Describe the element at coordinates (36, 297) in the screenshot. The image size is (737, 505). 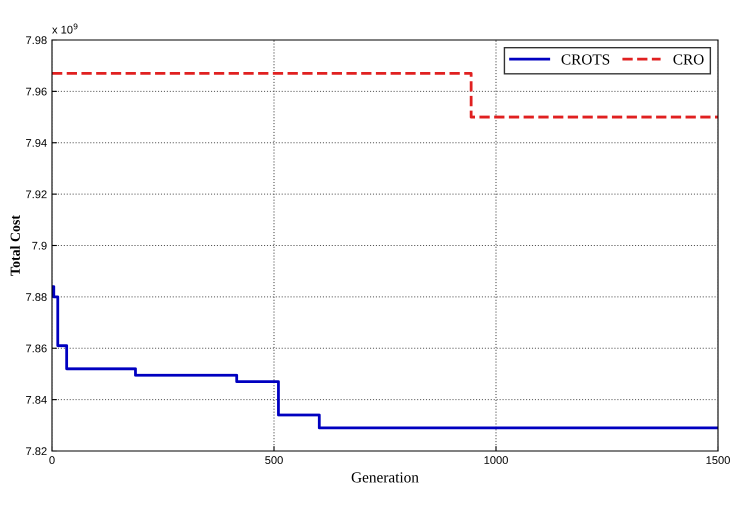
I see `y-tick-label: 7.88` at that location.